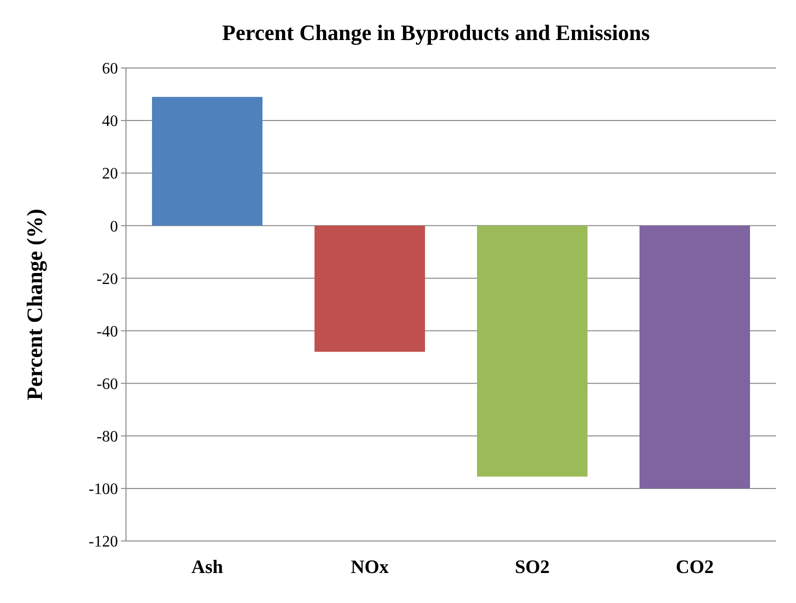  I want to click on y-tick-label: 40, so click(110, 121).